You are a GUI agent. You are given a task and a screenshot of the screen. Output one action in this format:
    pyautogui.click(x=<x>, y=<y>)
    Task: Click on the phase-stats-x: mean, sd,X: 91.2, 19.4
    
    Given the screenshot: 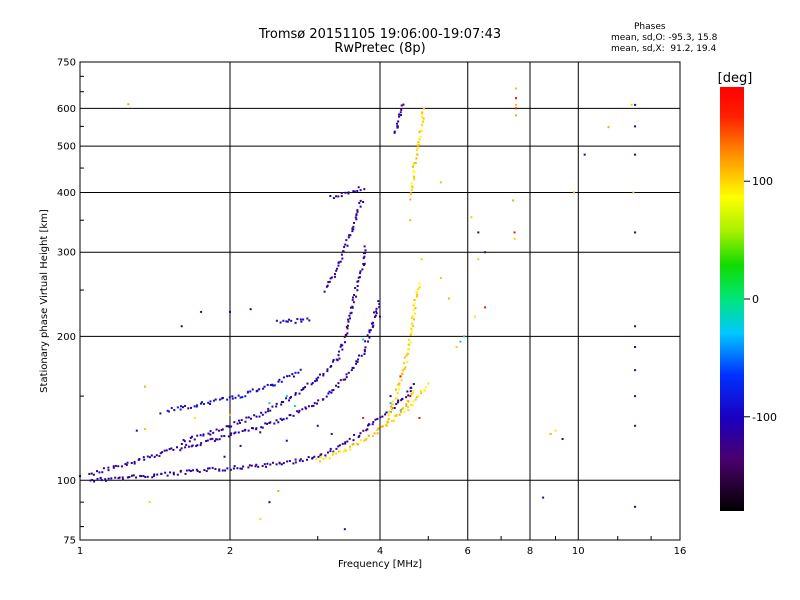 What is the action you would take?
    pyautogui.click(x=664, y=49)
    